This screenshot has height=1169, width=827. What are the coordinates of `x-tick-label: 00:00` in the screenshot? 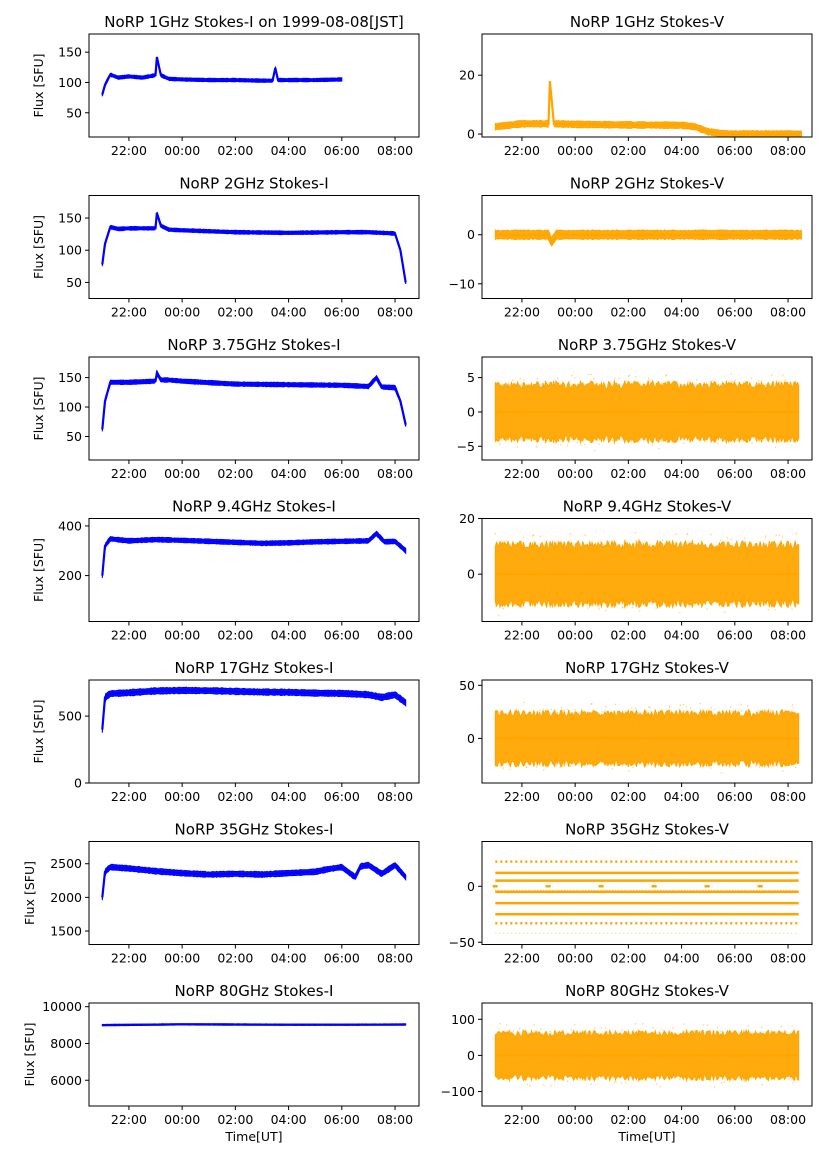 It's located at (182, 312).